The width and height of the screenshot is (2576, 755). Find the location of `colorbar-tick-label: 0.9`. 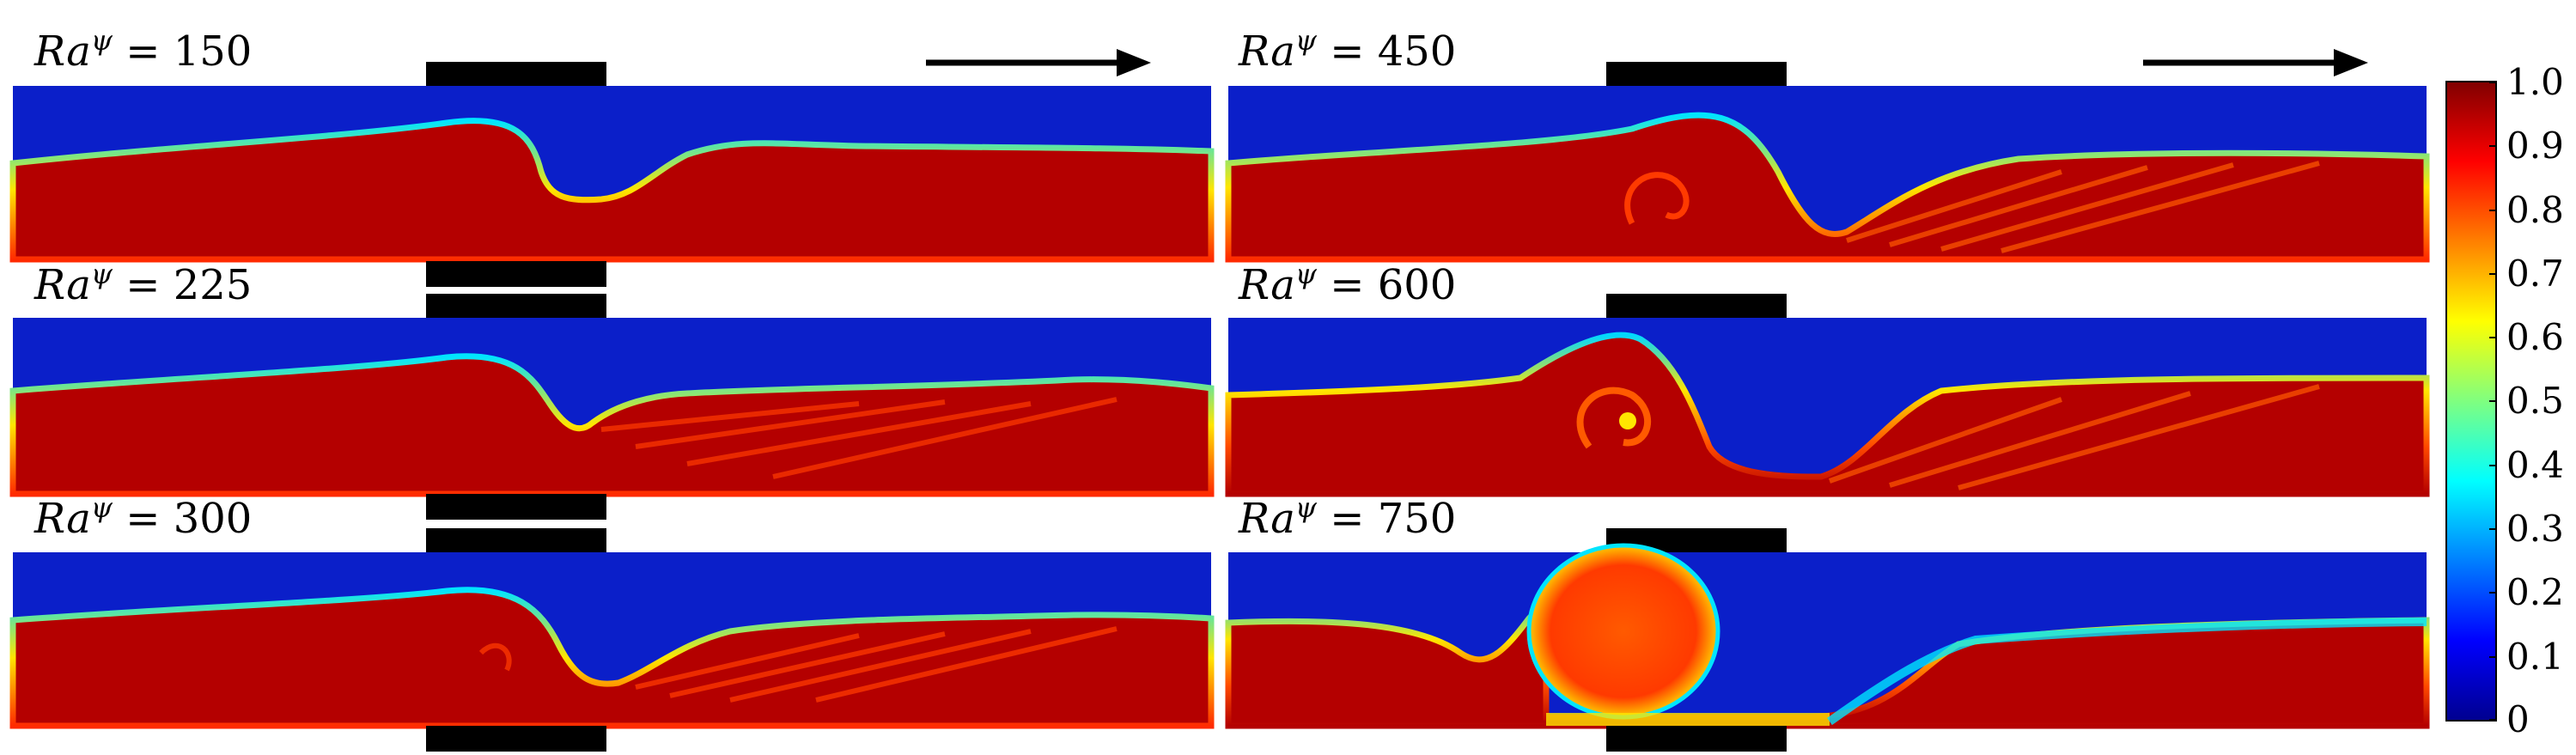

colorbar-tick-label: 0.9 is located at coordinates (2535, 146).